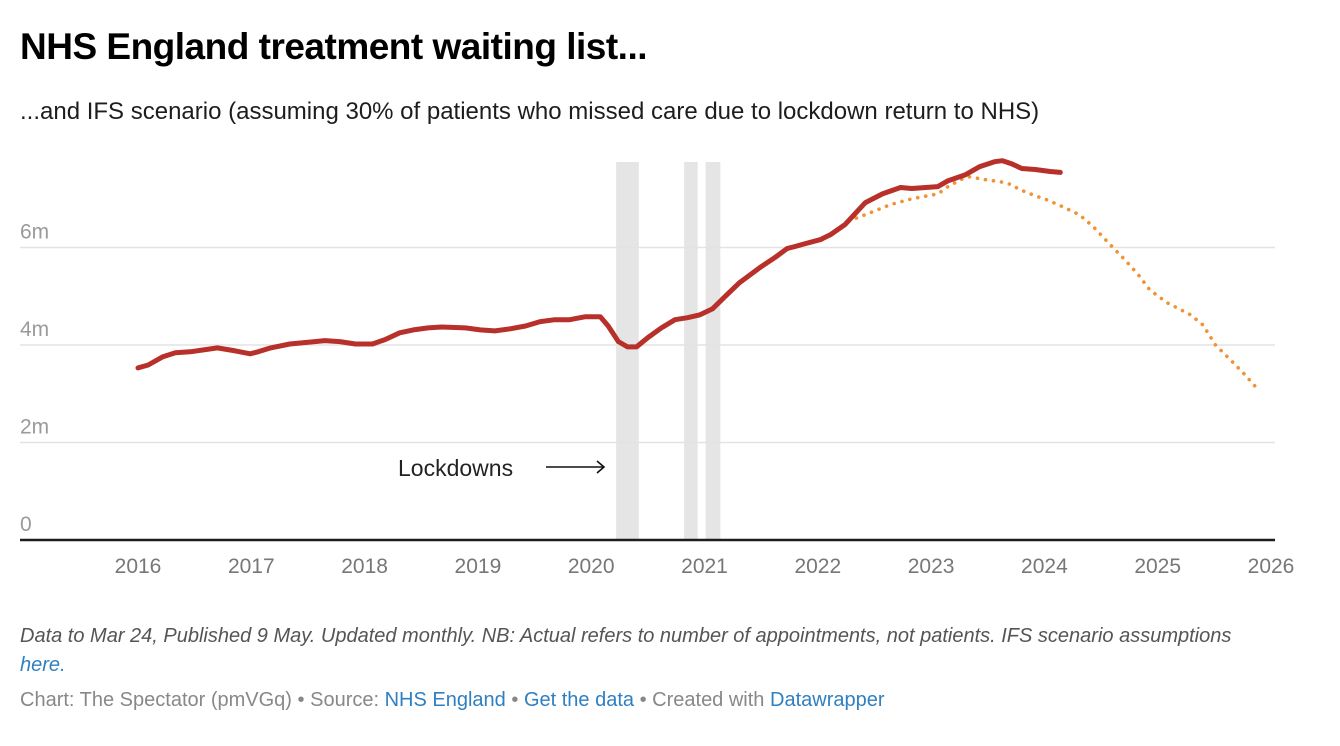 The width and height of the screenshot is (1340, 746). Describe the element at coordinates (34, 232) in the screenshot. I see `y-tick-label: 6m` at that location.